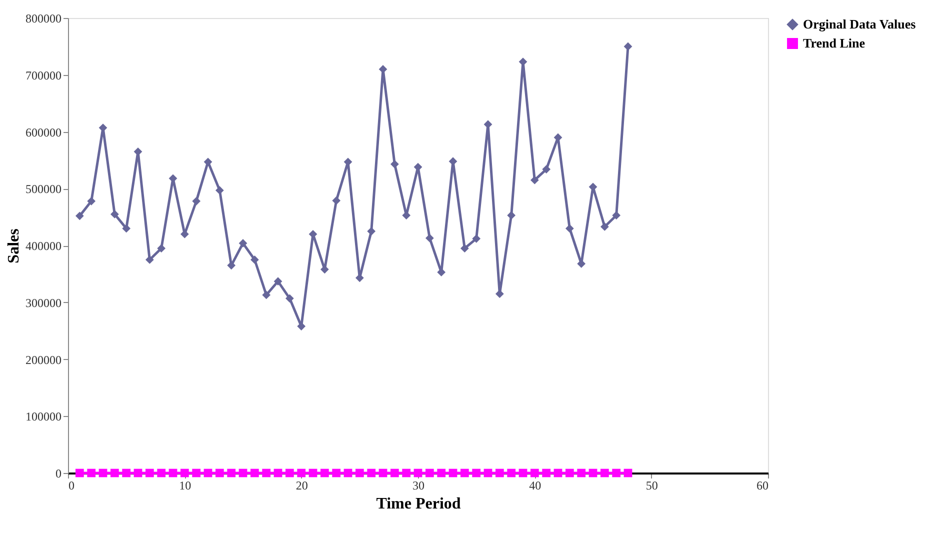 Image resolution: width=935 pixels, height=542 pixels. What do you see at coordinates (59, 473) in the screenshot?
I see `y-tick-label: 0` at bounding box center [59, 473].